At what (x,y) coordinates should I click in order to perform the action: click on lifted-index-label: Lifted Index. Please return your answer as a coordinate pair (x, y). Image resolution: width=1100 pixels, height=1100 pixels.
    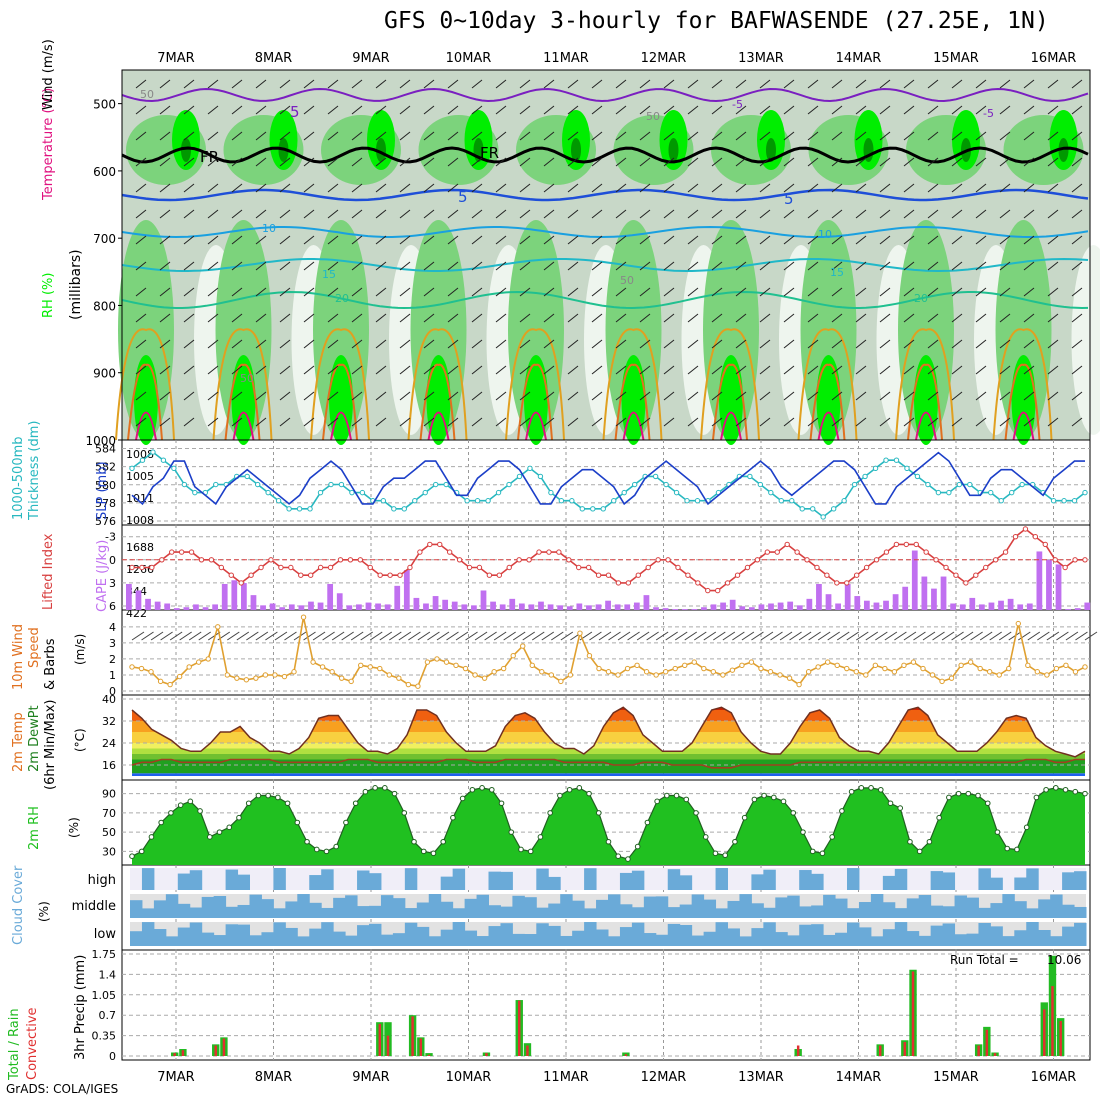
    Looking at the image, I should click on (48, 571).